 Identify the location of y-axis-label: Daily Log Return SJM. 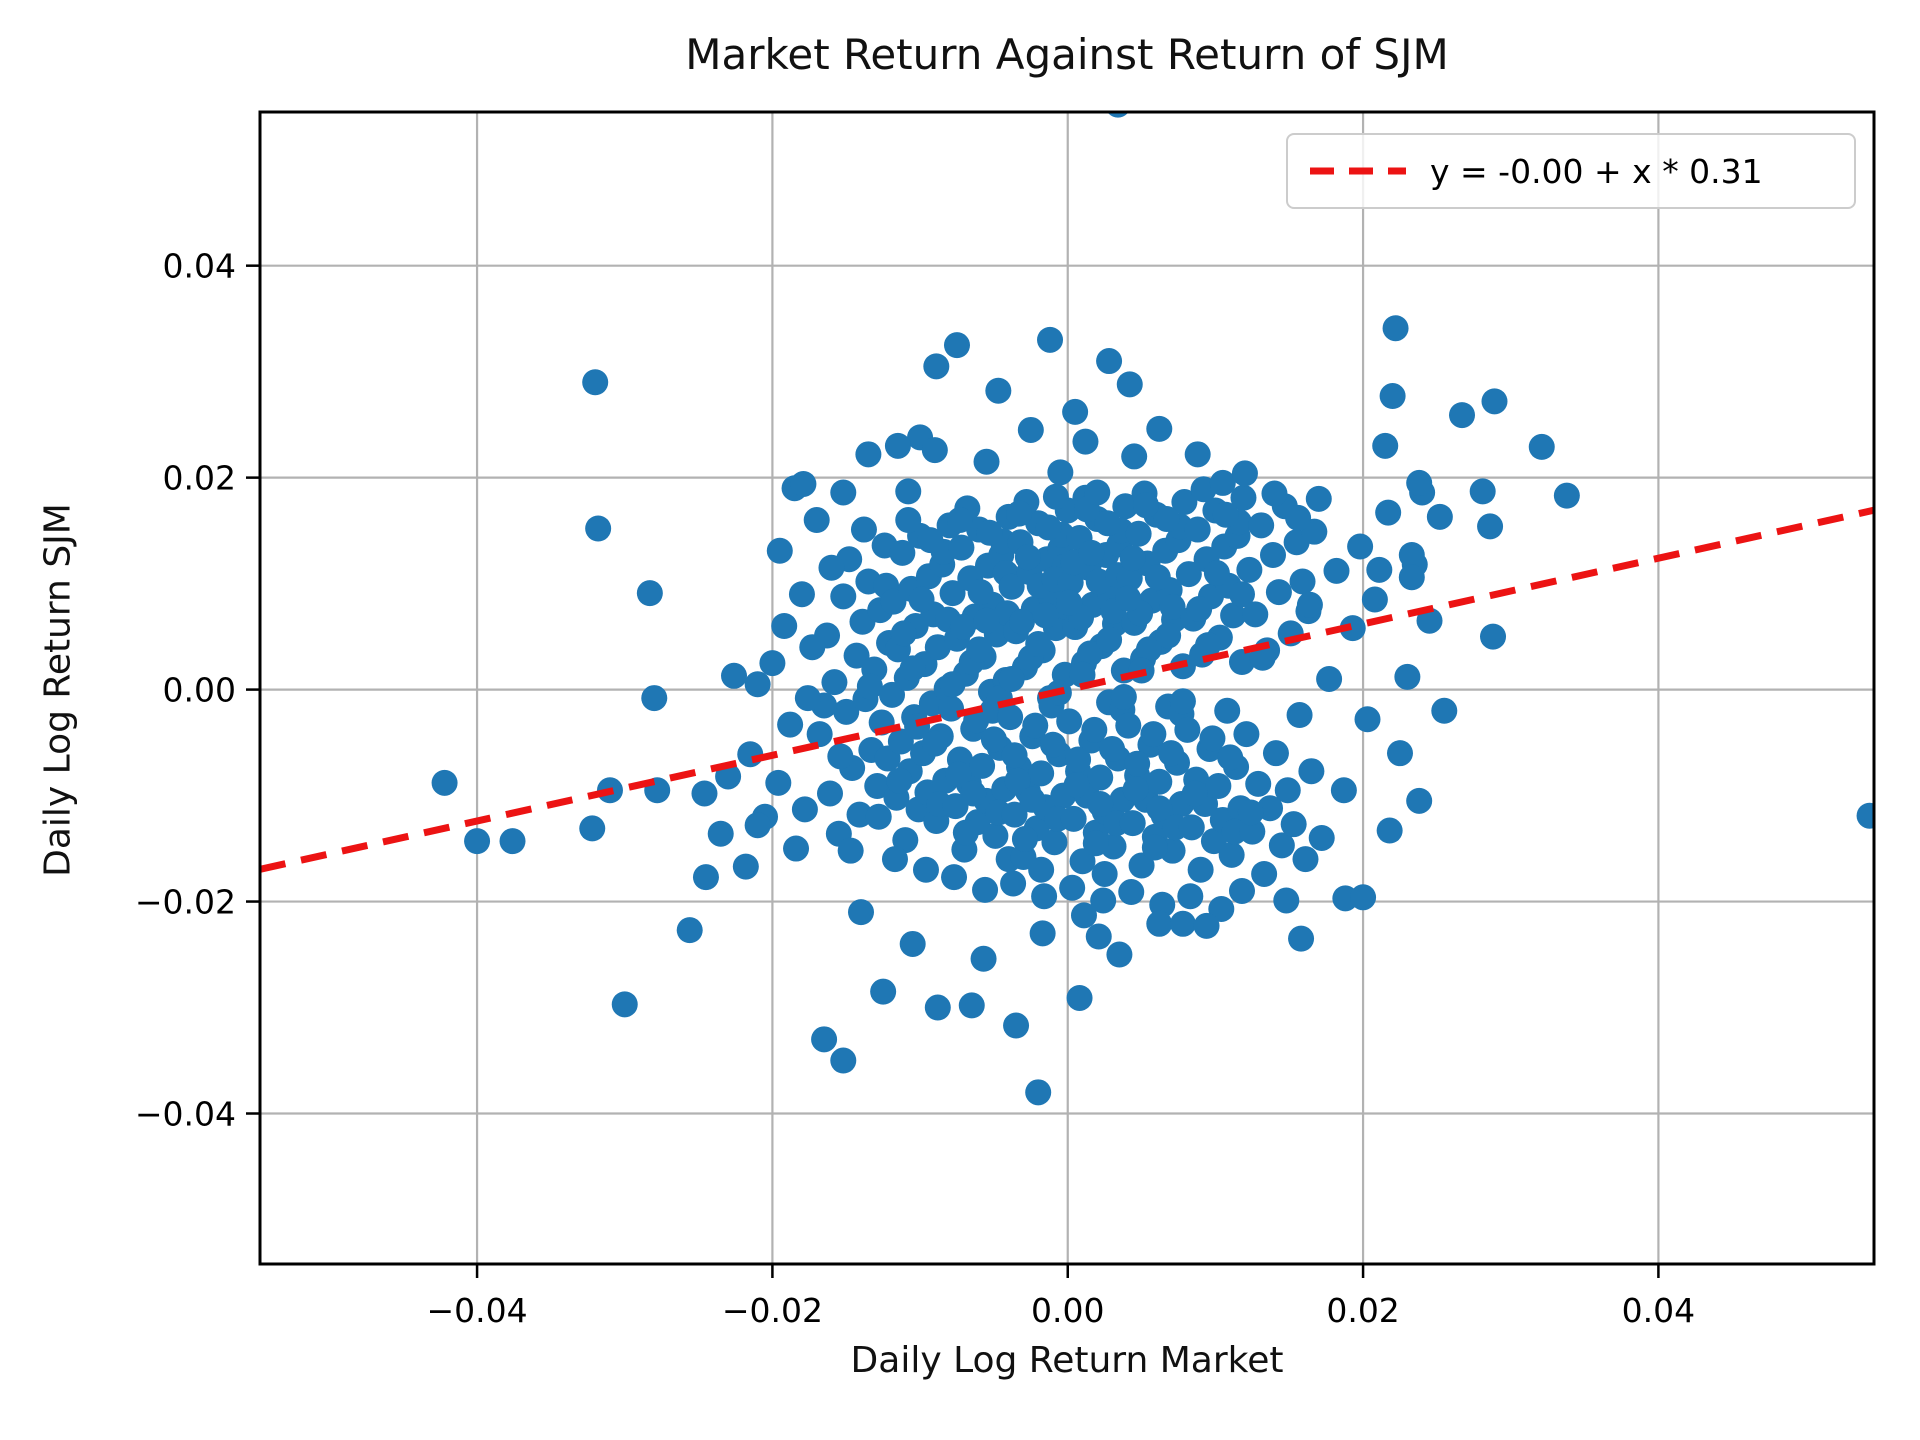
(58, 690).